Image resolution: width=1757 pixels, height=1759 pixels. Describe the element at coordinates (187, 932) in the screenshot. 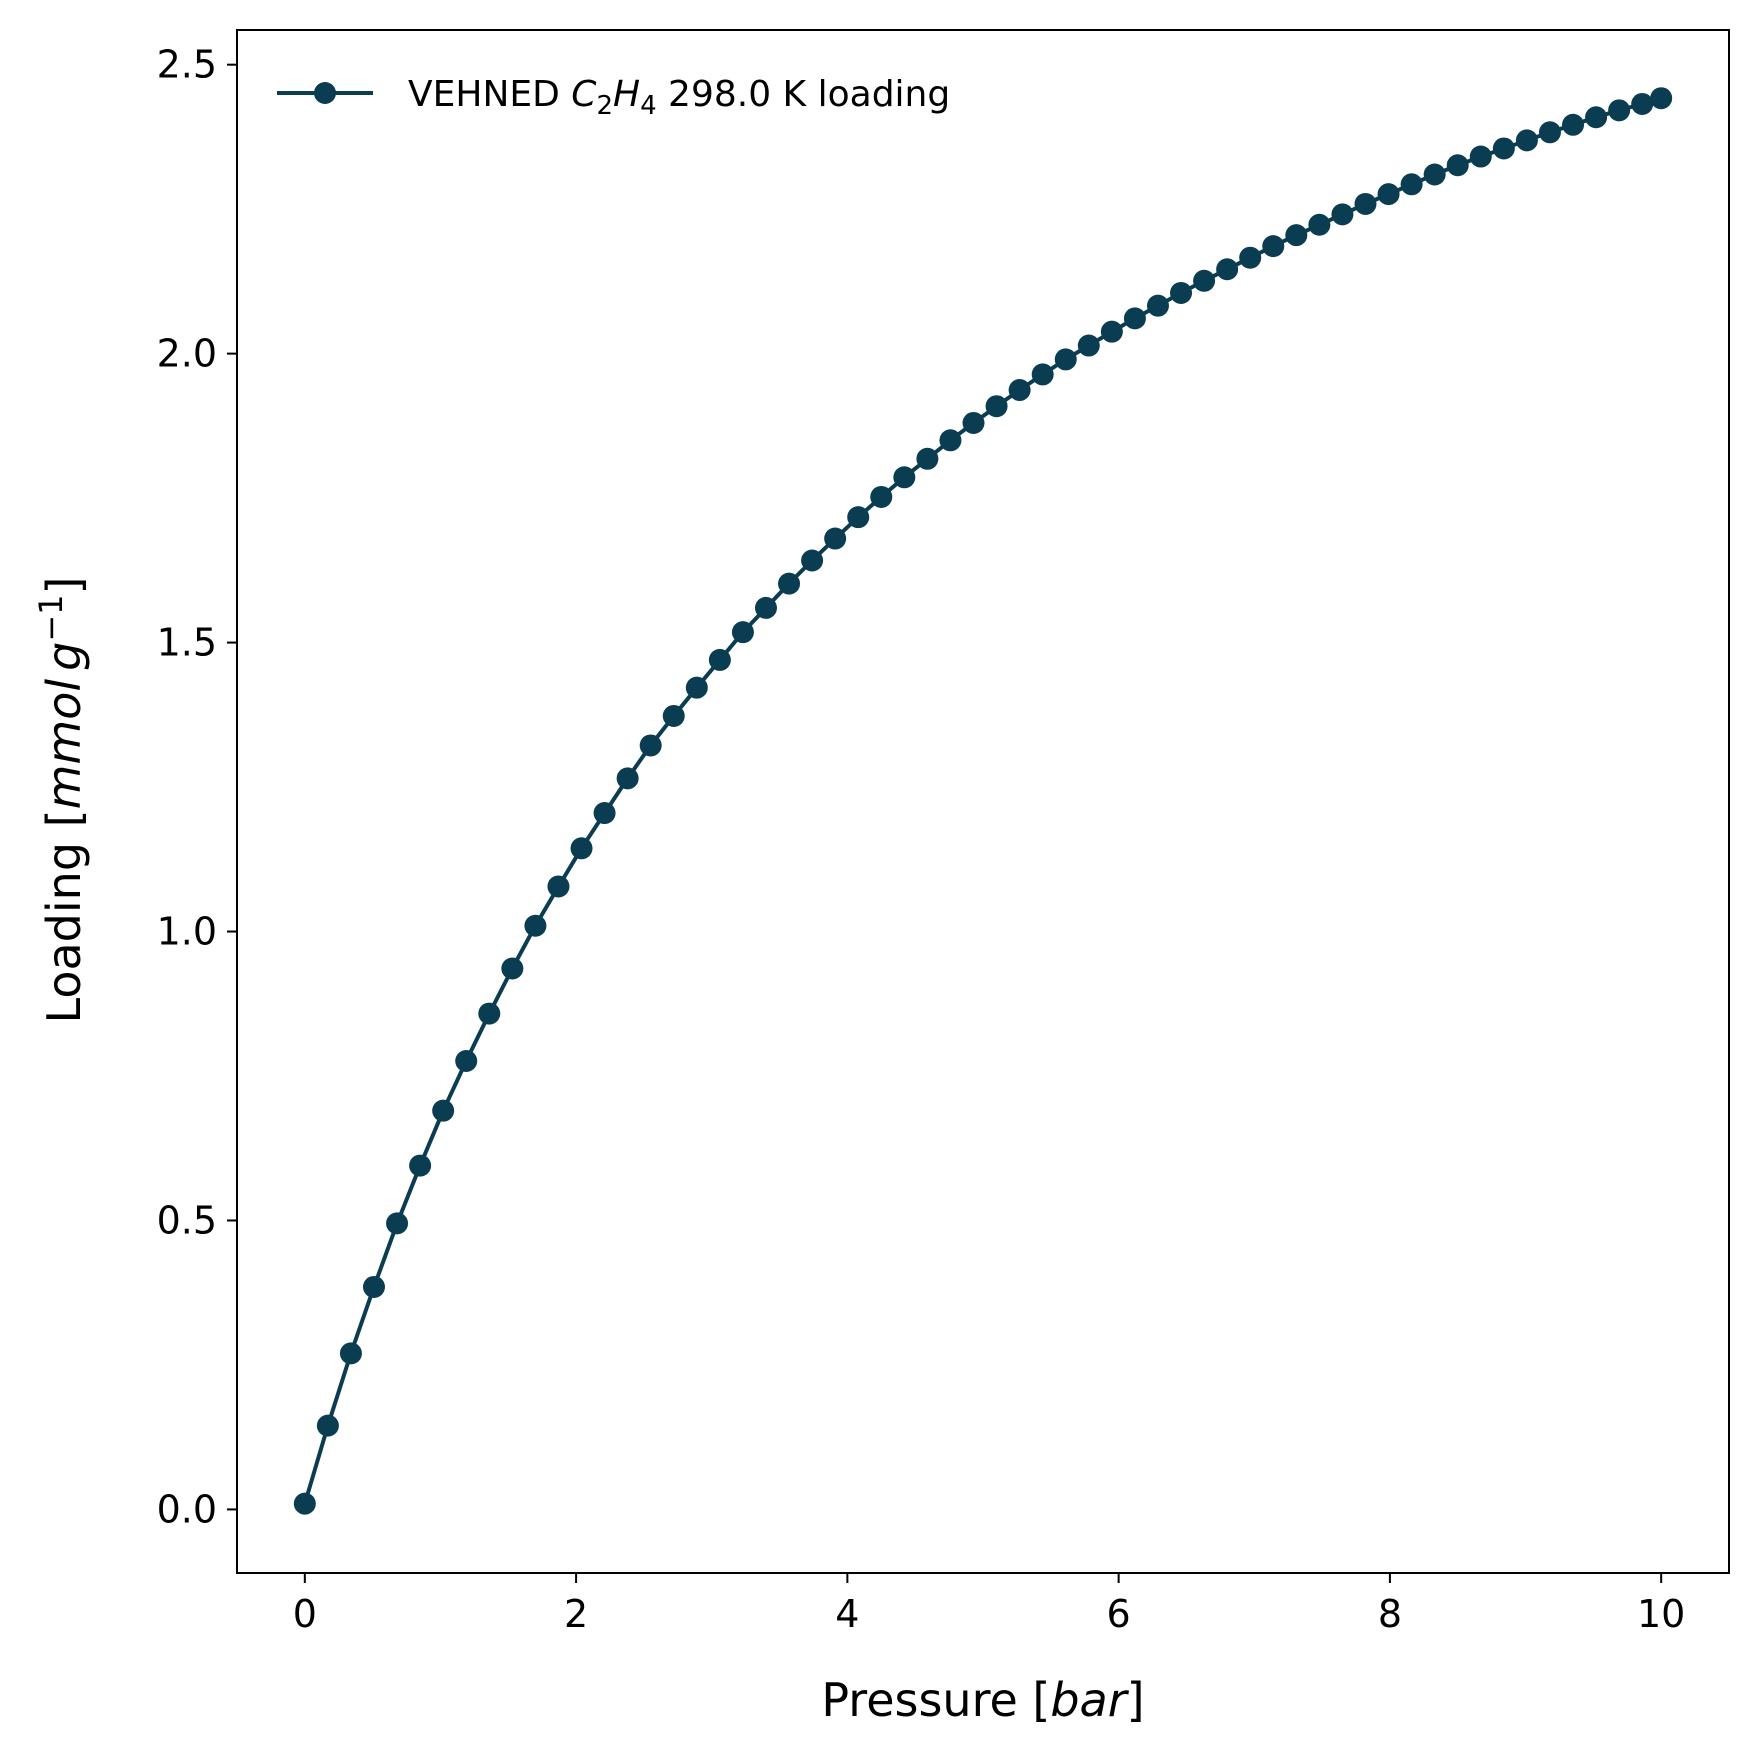

I see `y-tick-label: 1.0` at that location.